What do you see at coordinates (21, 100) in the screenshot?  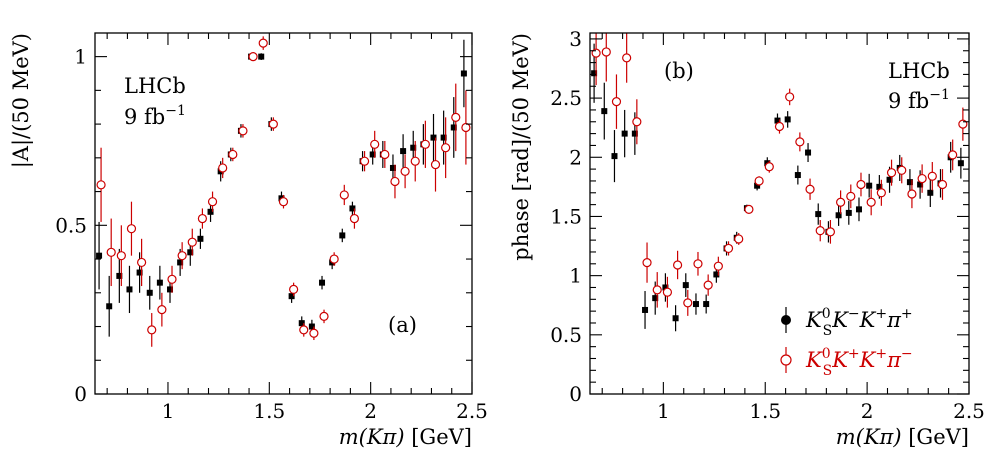 I see `panel-a-y-axis-title: |A|/(50 MeV)` at bounding box center [21, 100].